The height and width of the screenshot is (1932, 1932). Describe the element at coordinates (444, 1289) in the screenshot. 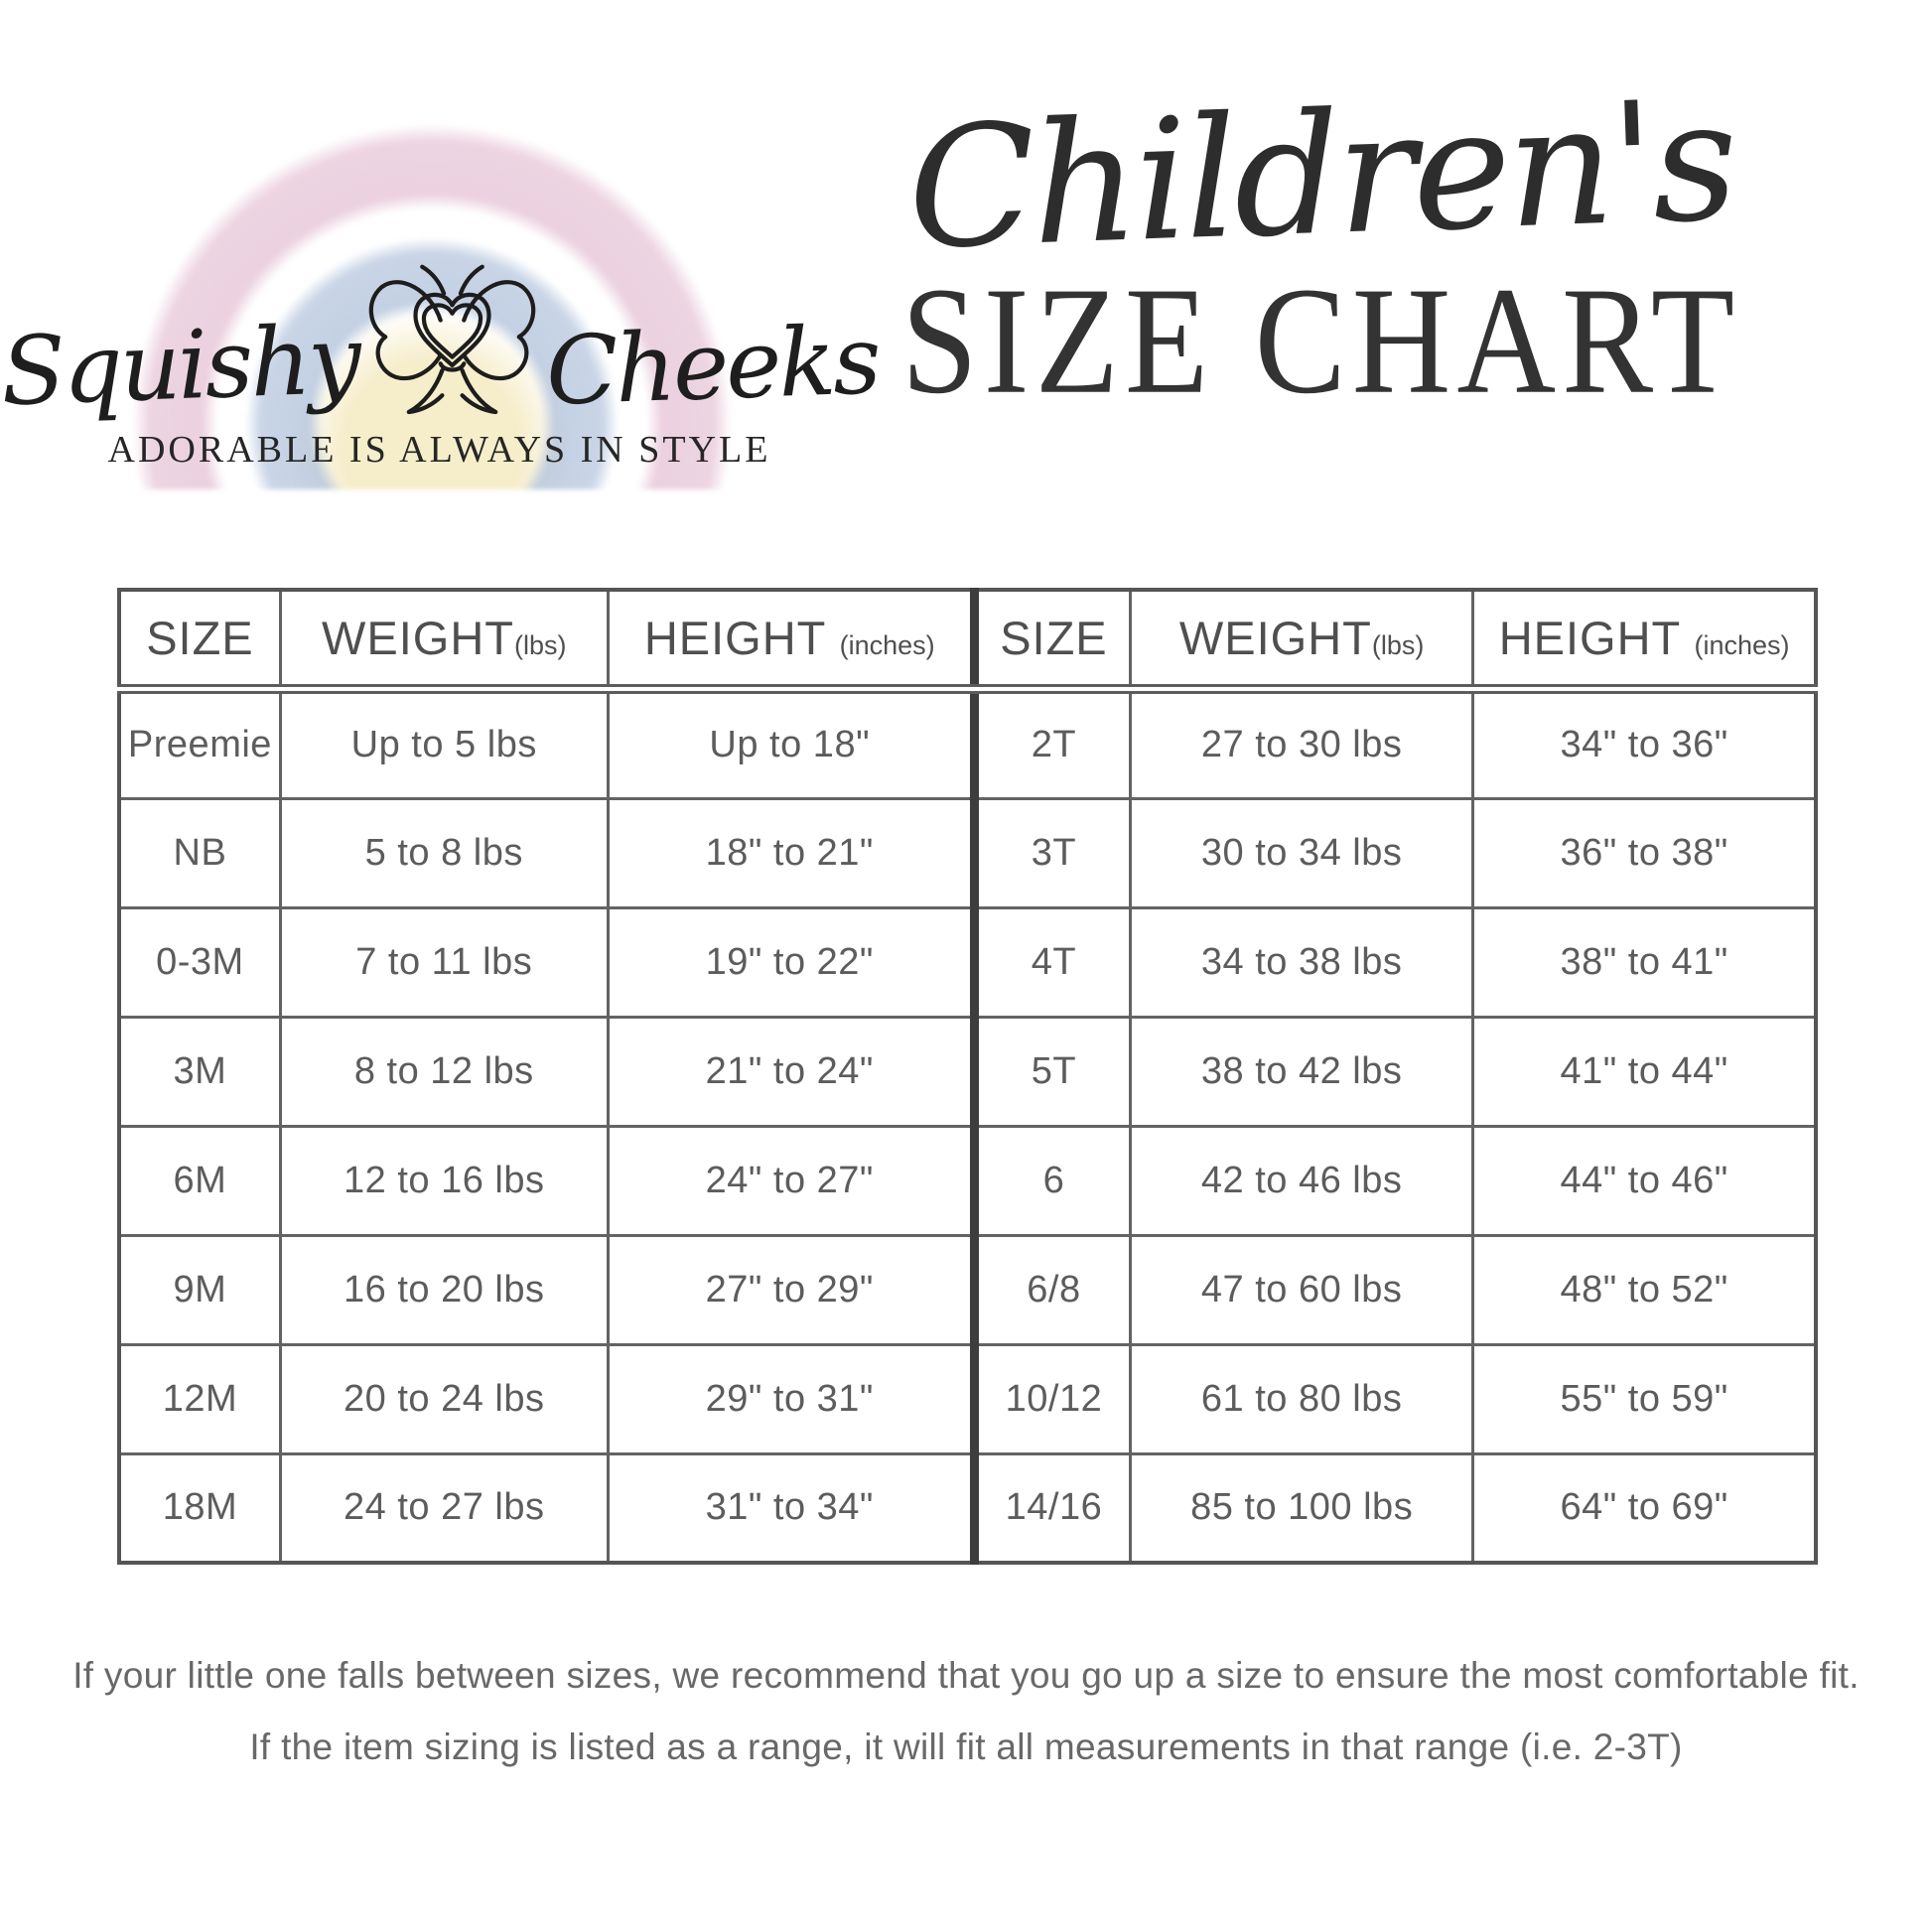

I see `weight-cell: 16 to 20 lbs` at that location.